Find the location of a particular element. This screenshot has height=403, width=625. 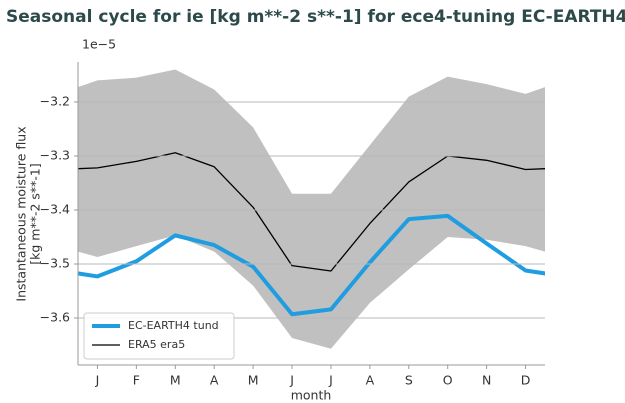

y-tick-label: −3.3 is located at coordinates (55, 154).